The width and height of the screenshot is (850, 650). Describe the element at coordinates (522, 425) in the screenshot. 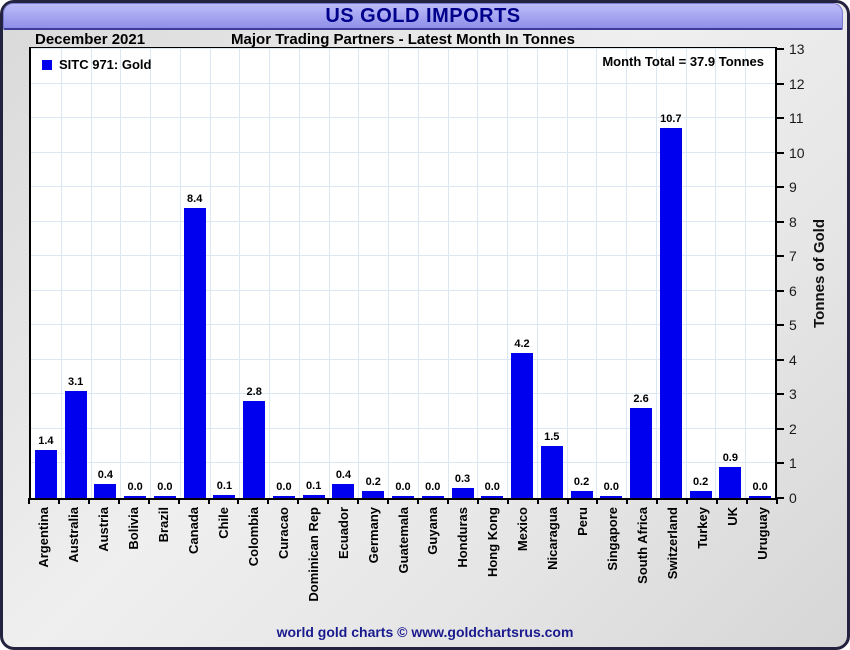

I see `bar-mexico` at that location.